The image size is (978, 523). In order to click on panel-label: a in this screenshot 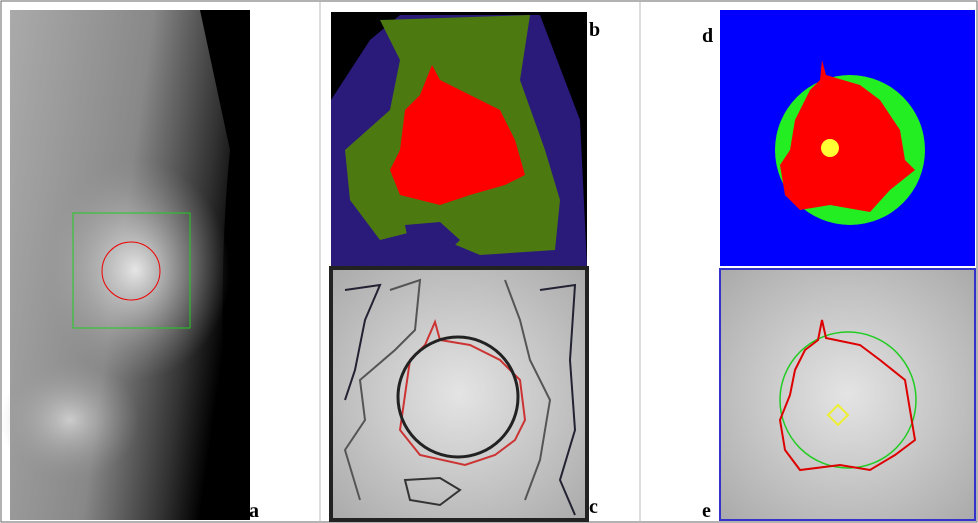, I will do `click(254, 511)`.